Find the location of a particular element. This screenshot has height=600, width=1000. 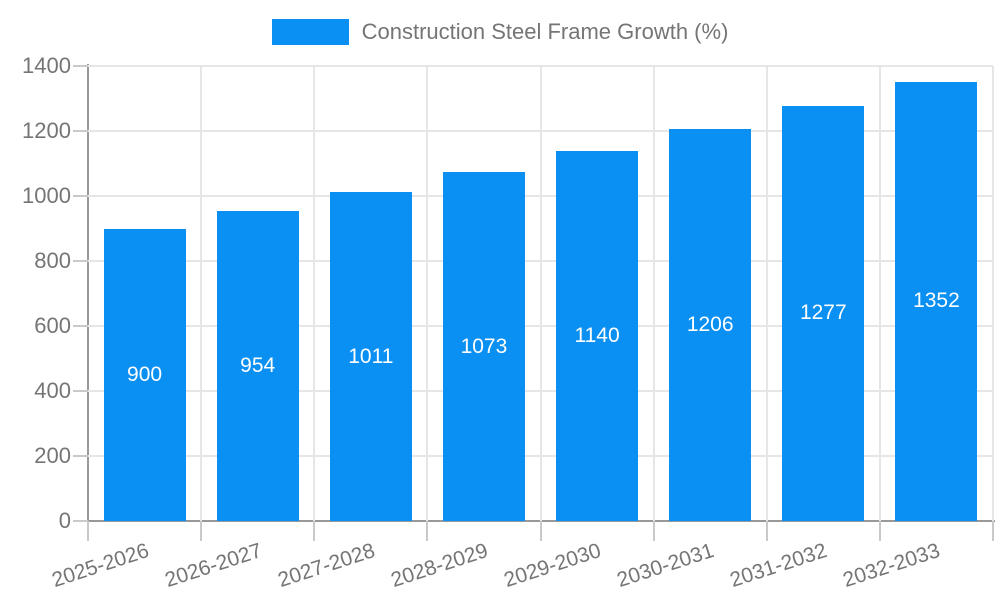

bar: 1206 is located at coordinates (710, 325).